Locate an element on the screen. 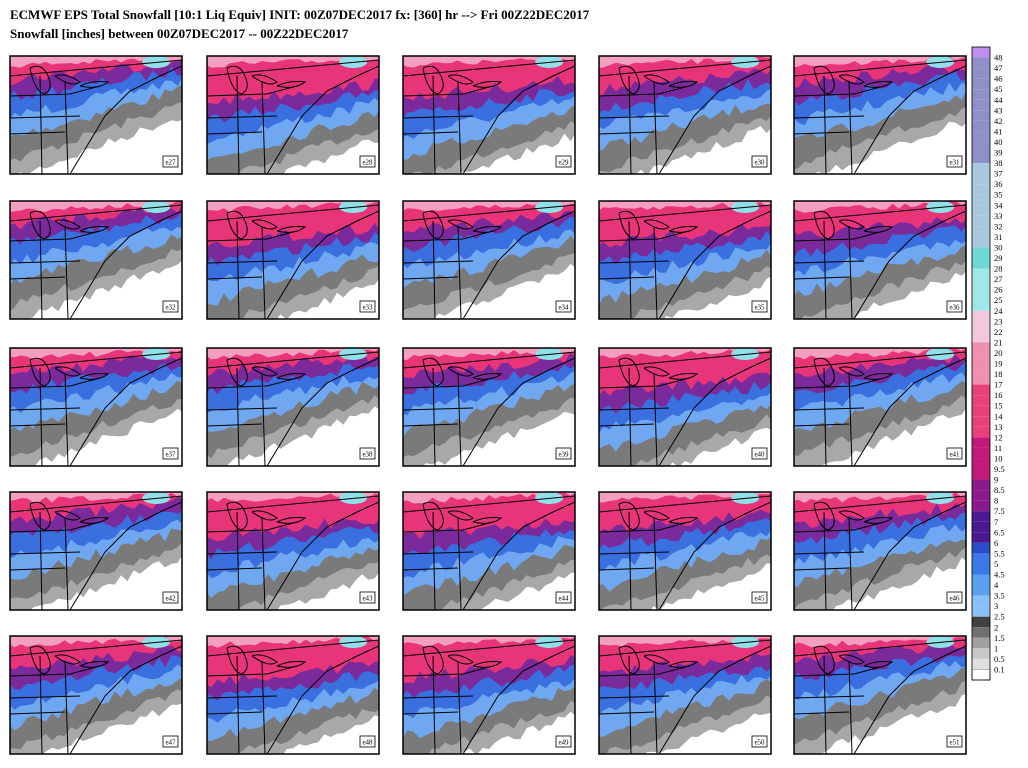 The height and width of the screenshot is (768, 1028). colorbar-label: 44 is located at coordinates (998, 100).